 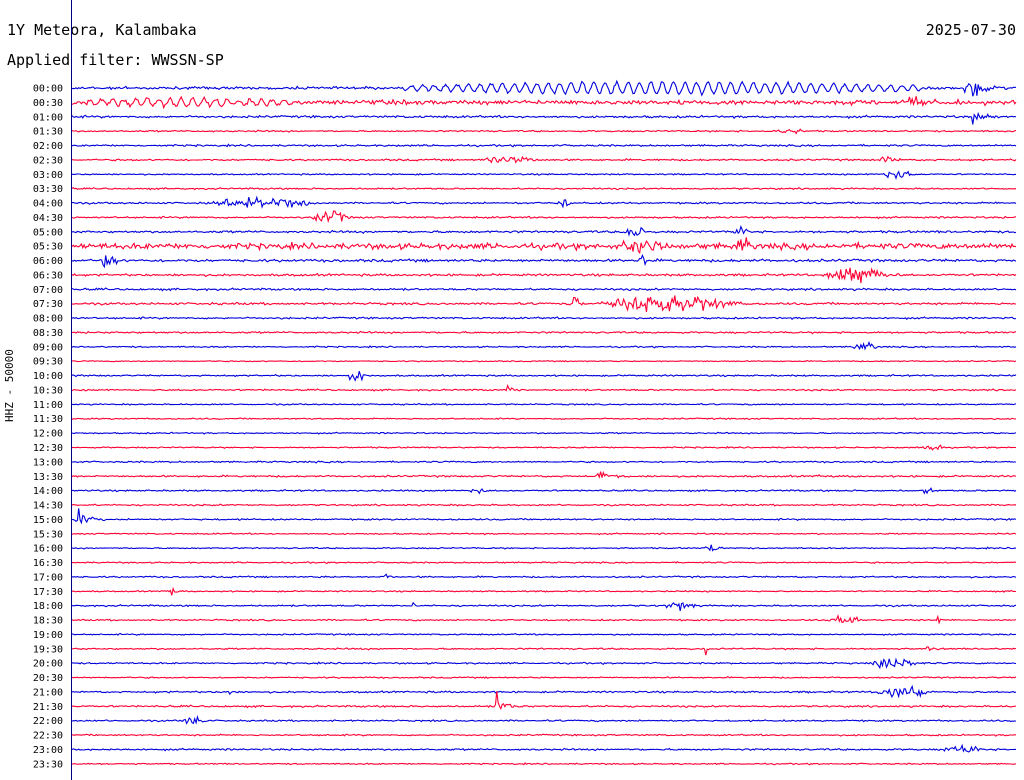 I want to click on row-label-1330: 13:30, so click(x=48, y=477).